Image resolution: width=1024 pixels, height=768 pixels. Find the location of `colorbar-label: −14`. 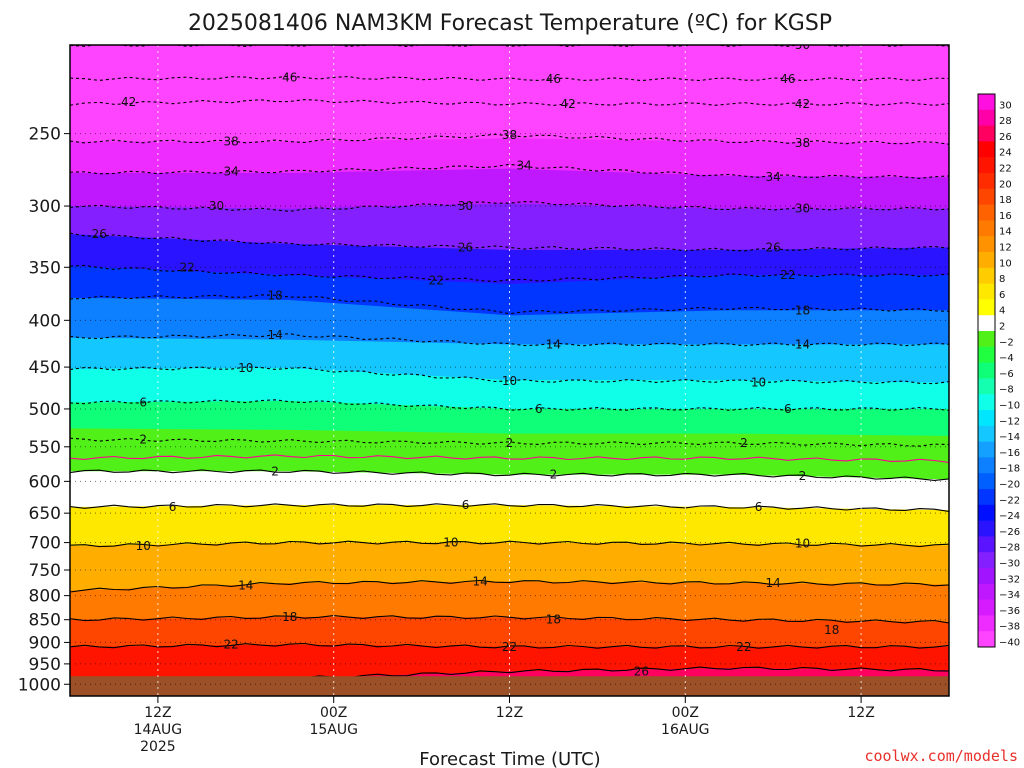

colorbar-label: −14 is located at coordinates (1009, 437).